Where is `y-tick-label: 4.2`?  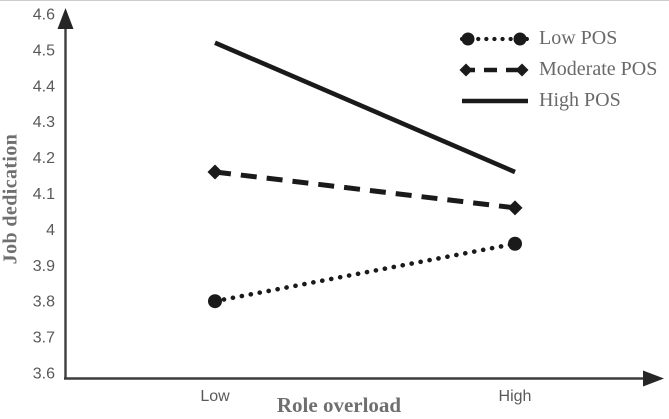
y-tick-label: 4.2 is located at coordinates (44, 158).